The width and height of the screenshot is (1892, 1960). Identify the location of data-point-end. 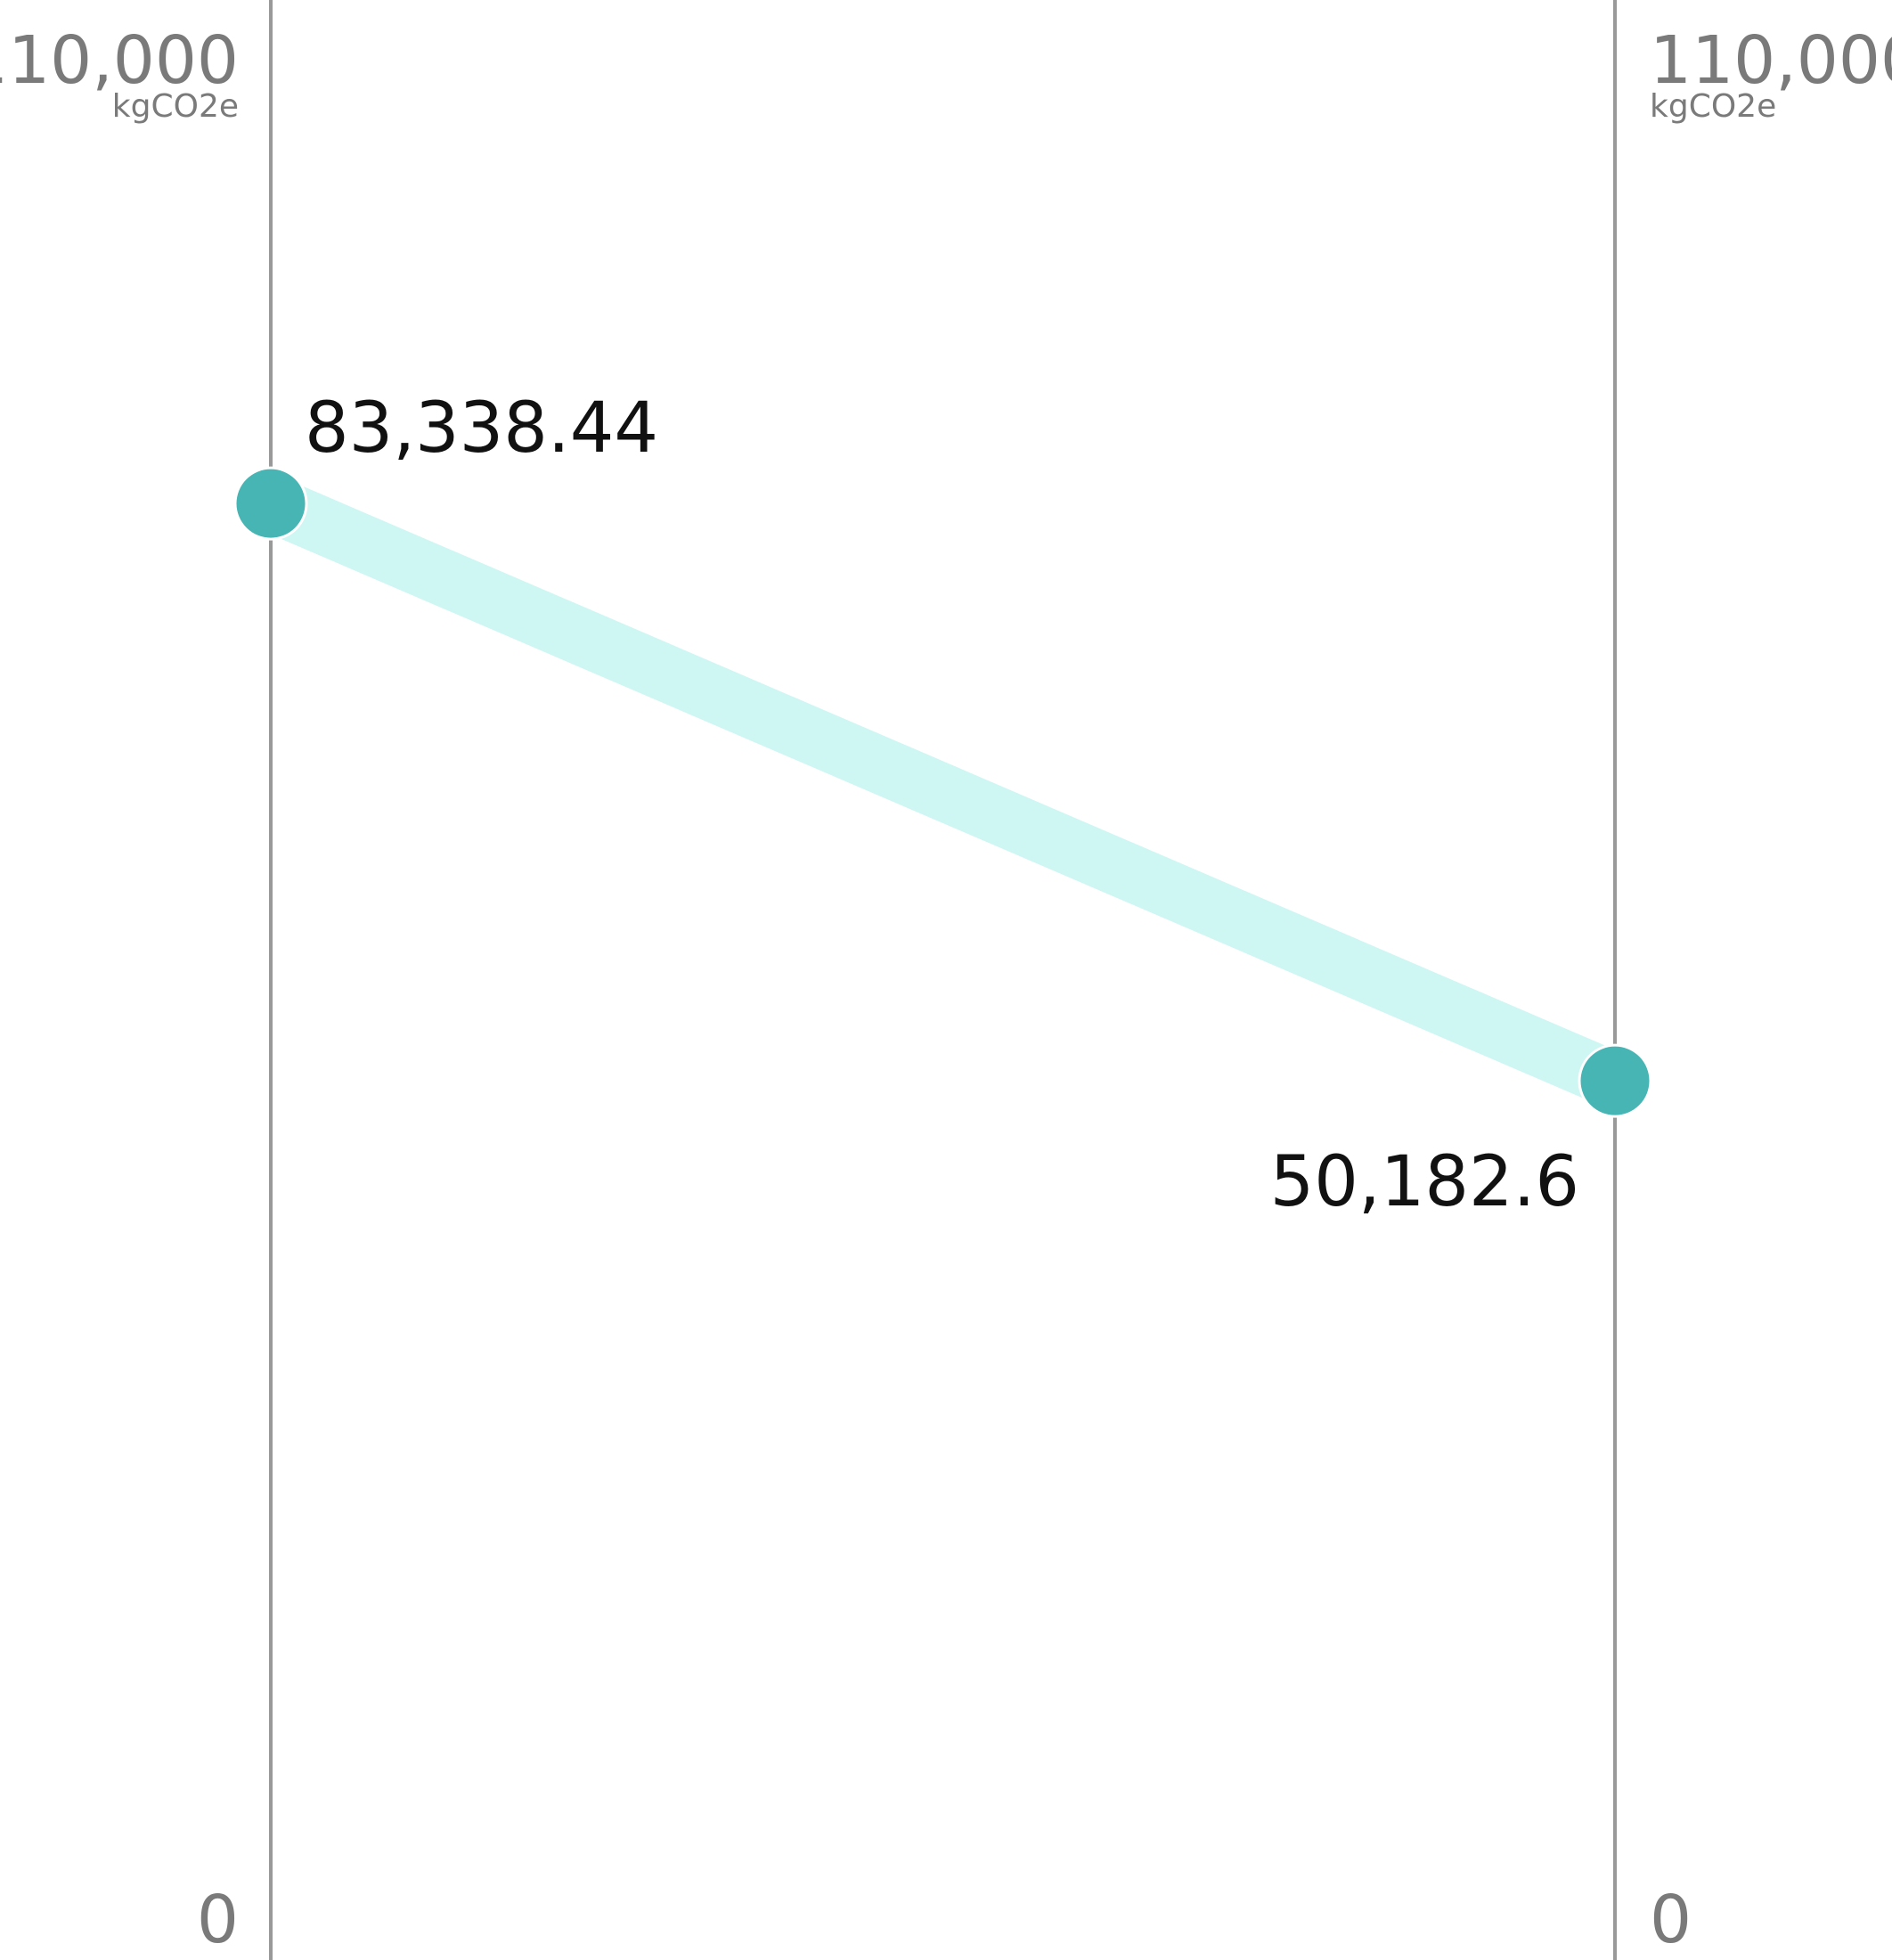
(1615, 1080).